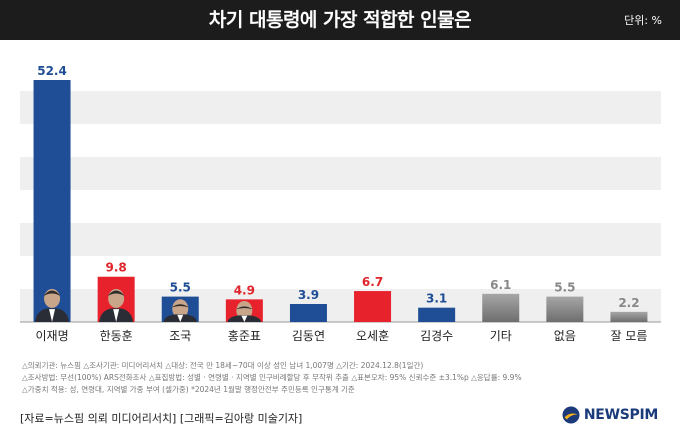 Image resolution: width=680 pixels, height=442 pixels. Describe the element at coordinates (643, 20) in the screenshot. I see `unit-label: 단위: %` at that location.